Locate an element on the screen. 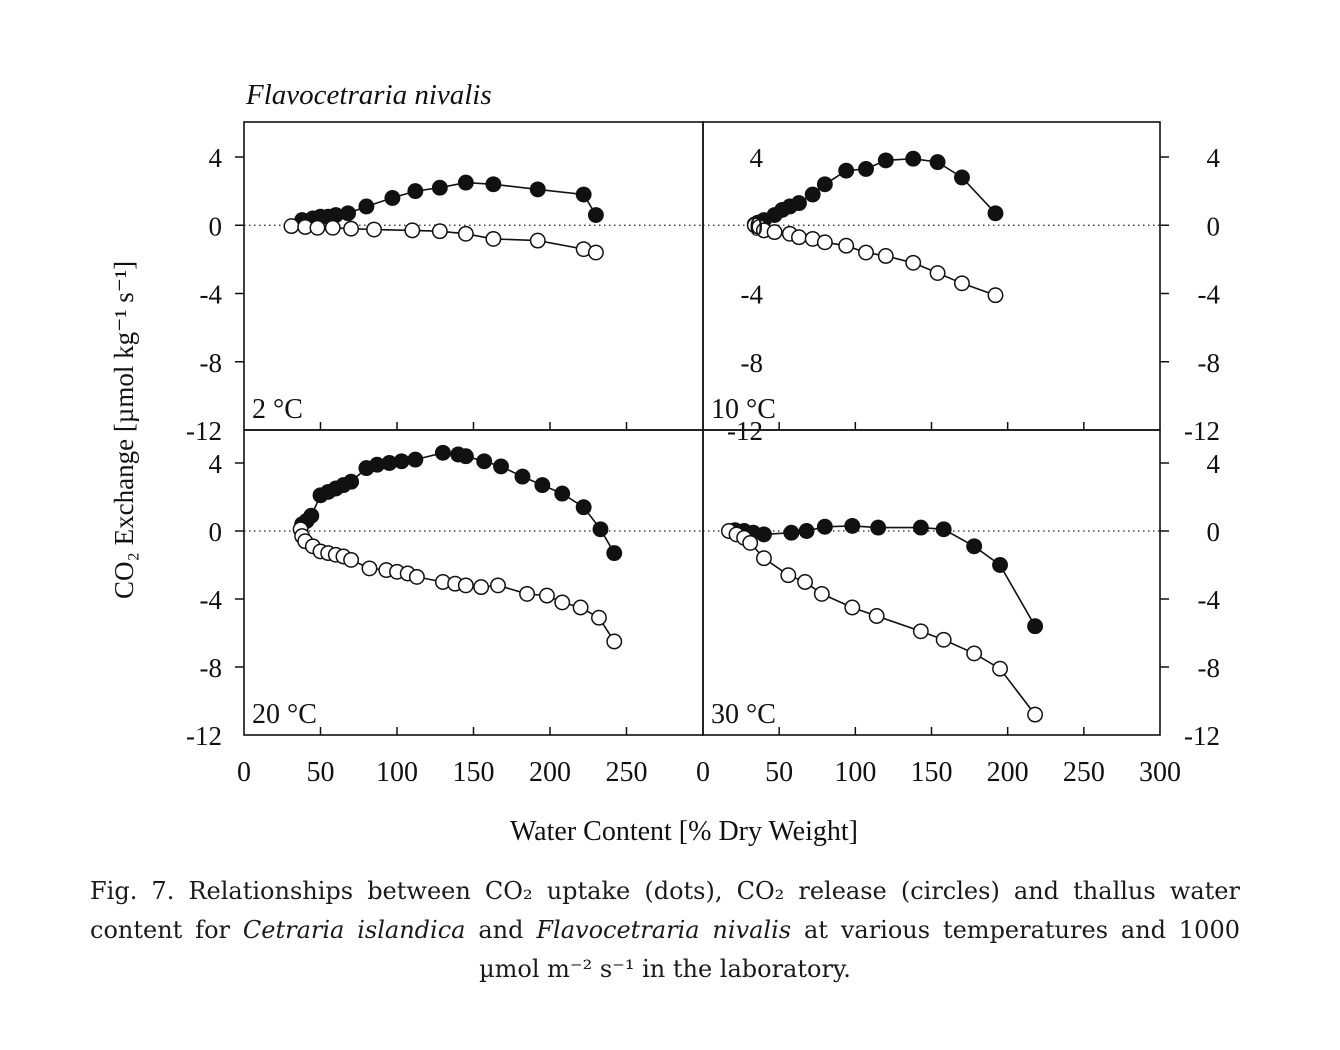 Image resolution: width=1340 pixels, height=1050 pixels. panel-2-y-tick-label-right: 4 is located at coordinates (1214, 158).